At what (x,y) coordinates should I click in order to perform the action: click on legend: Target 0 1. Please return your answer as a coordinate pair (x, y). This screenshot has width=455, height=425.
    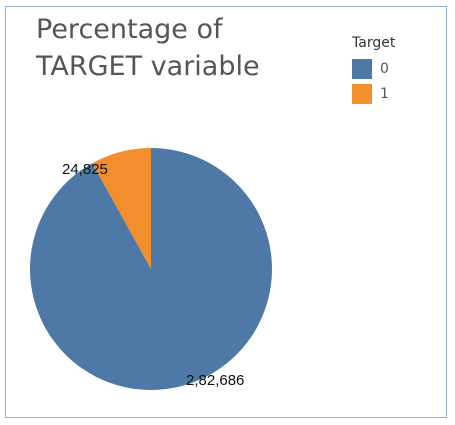
    Looking at the image, I should click on (397, 72).